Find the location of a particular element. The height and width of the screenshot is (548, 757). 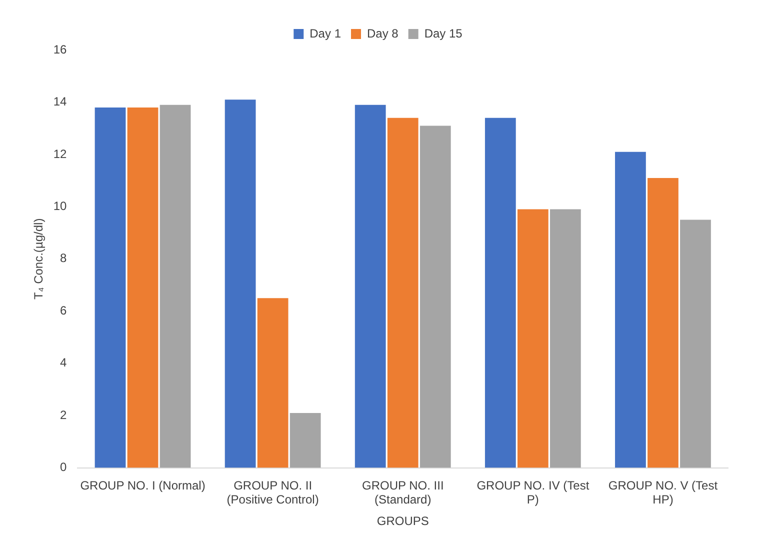

x-tick-label: GROUP NO. III (Standard) is located at coordinates (403, 492).